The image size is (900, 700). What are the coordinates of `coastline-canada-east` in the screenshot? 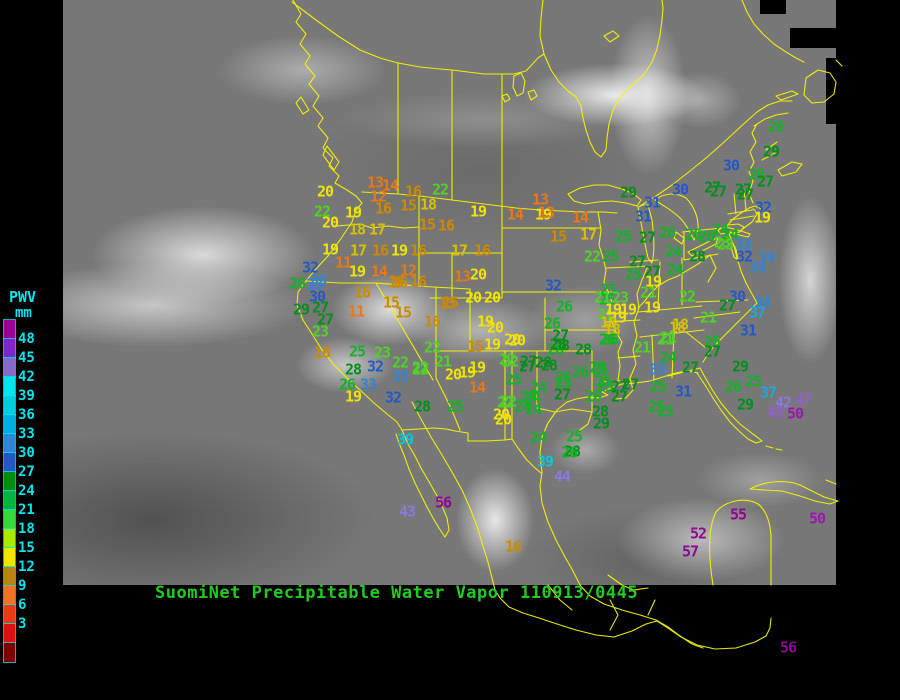 It's located at (672, 103).